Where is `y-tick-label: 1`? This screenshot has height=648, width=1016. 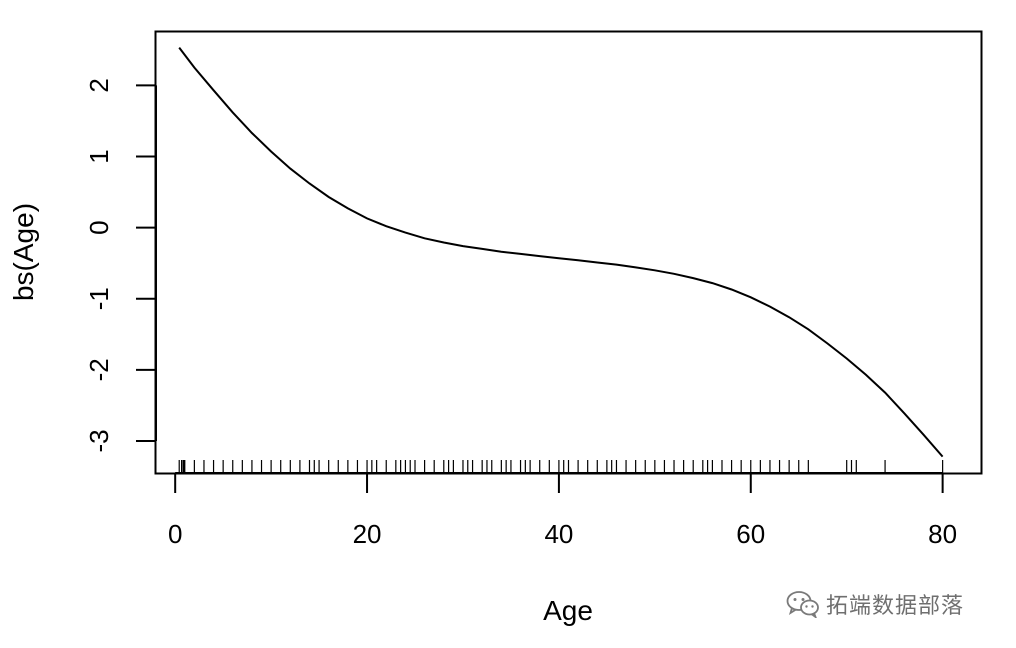 y-tick-label: 1 is located at coordinates (99, 156).